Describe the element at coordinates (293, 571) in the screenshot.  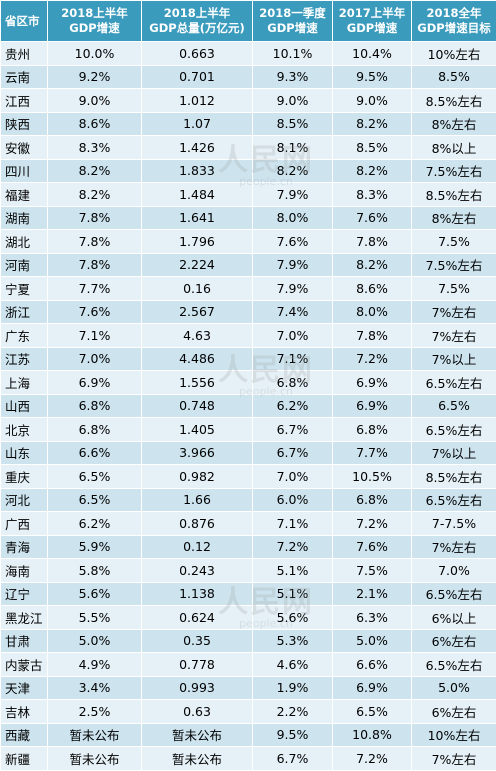
I see `q1-2018-growth-cell: 5.1%` at that location.